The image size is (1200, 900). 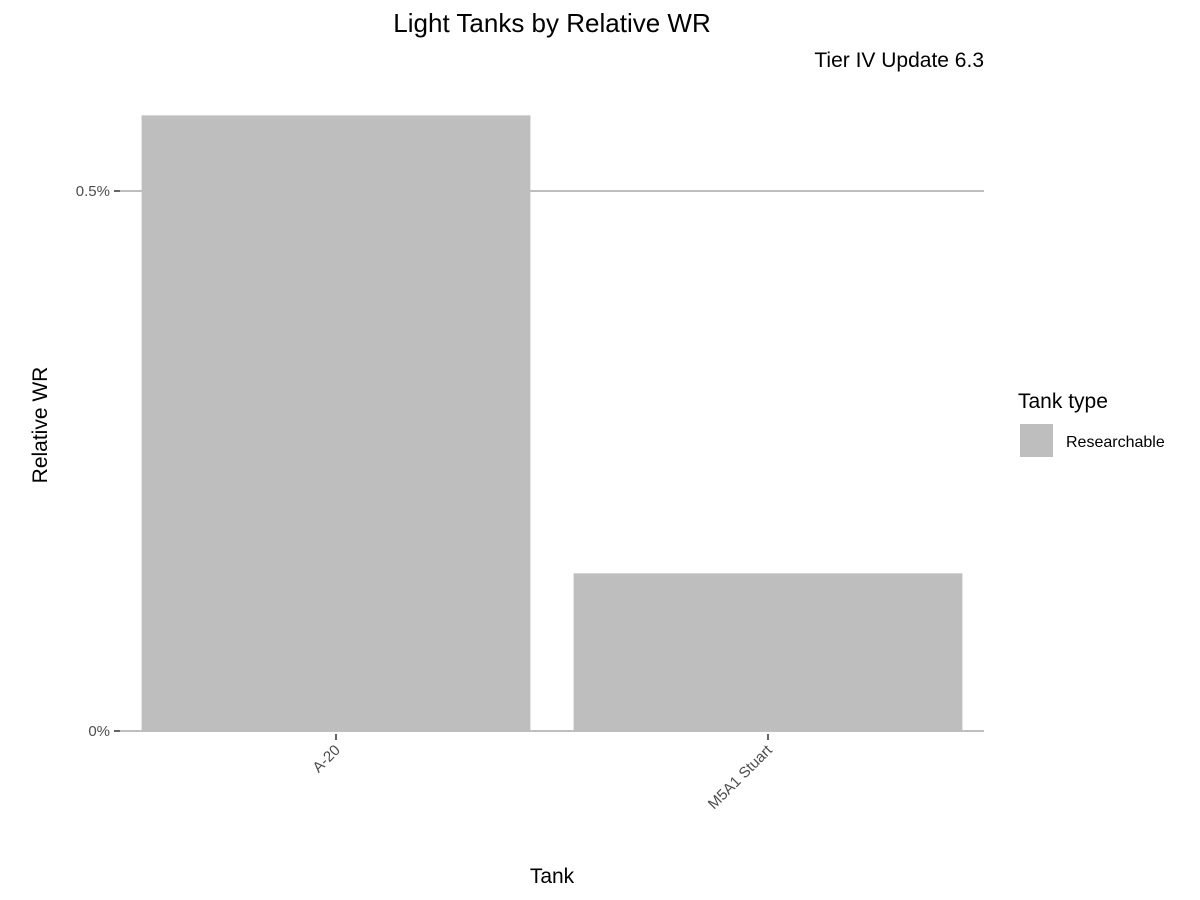 What do you see at coordinates (99, 731) in the screenshot?
I see `y-tick-label-0: 0%` at bounding box center [99, 731].